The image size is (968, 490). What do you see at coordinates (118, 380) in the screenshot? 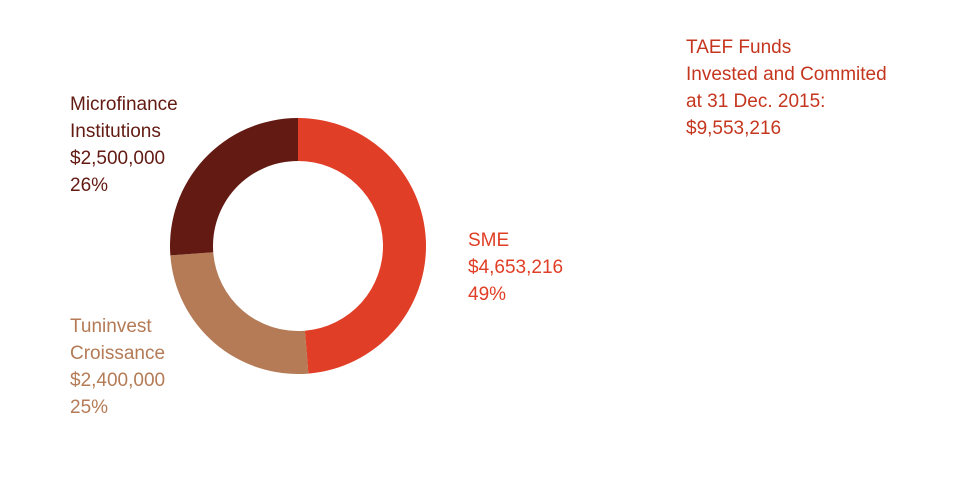
I see `value-label: $2,400,000` at bounding box center [118, 380].